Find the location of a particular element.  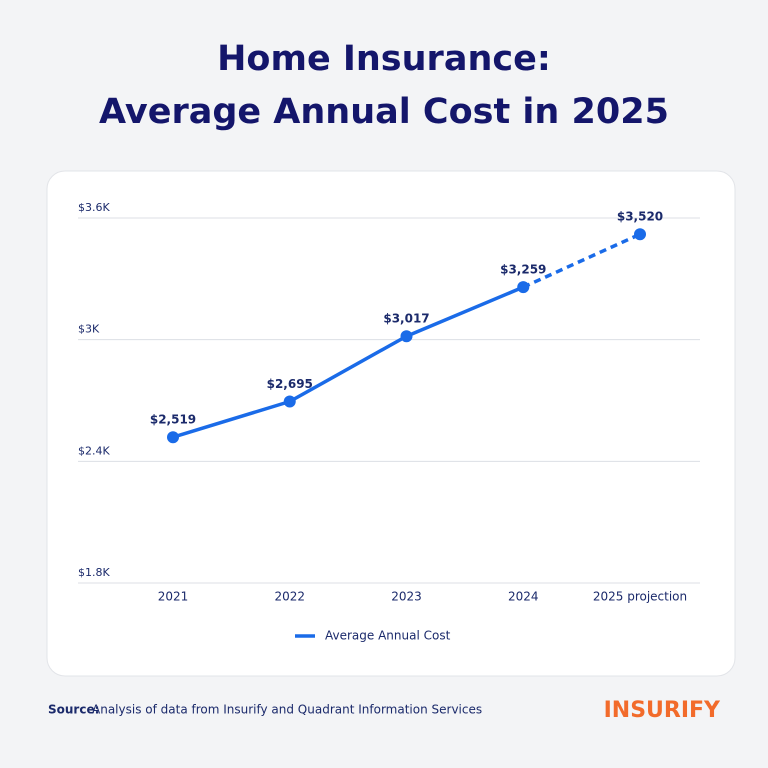

y-tick-label: $3K is located at coordinates (89, 329).